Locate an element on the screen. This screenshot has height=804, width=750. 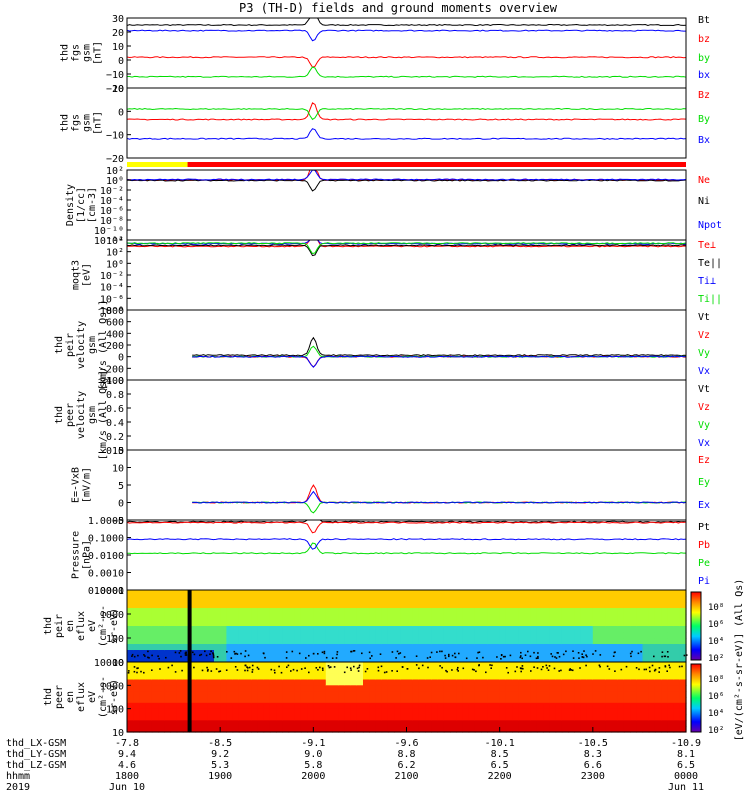
y-tick-label: −400 is located at coordinates (112, 381).